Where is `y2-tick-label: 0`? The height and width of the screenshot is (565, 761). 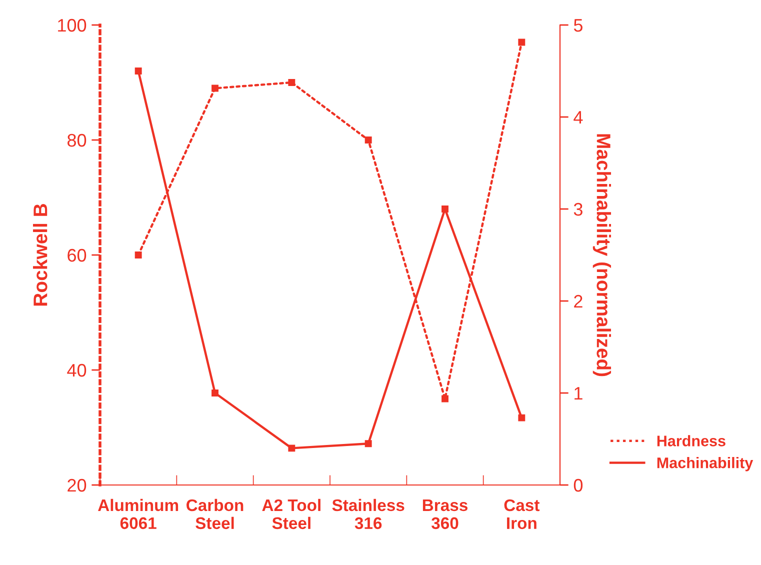 y2-tick-label: 0 is located at coordinates (578, 485).